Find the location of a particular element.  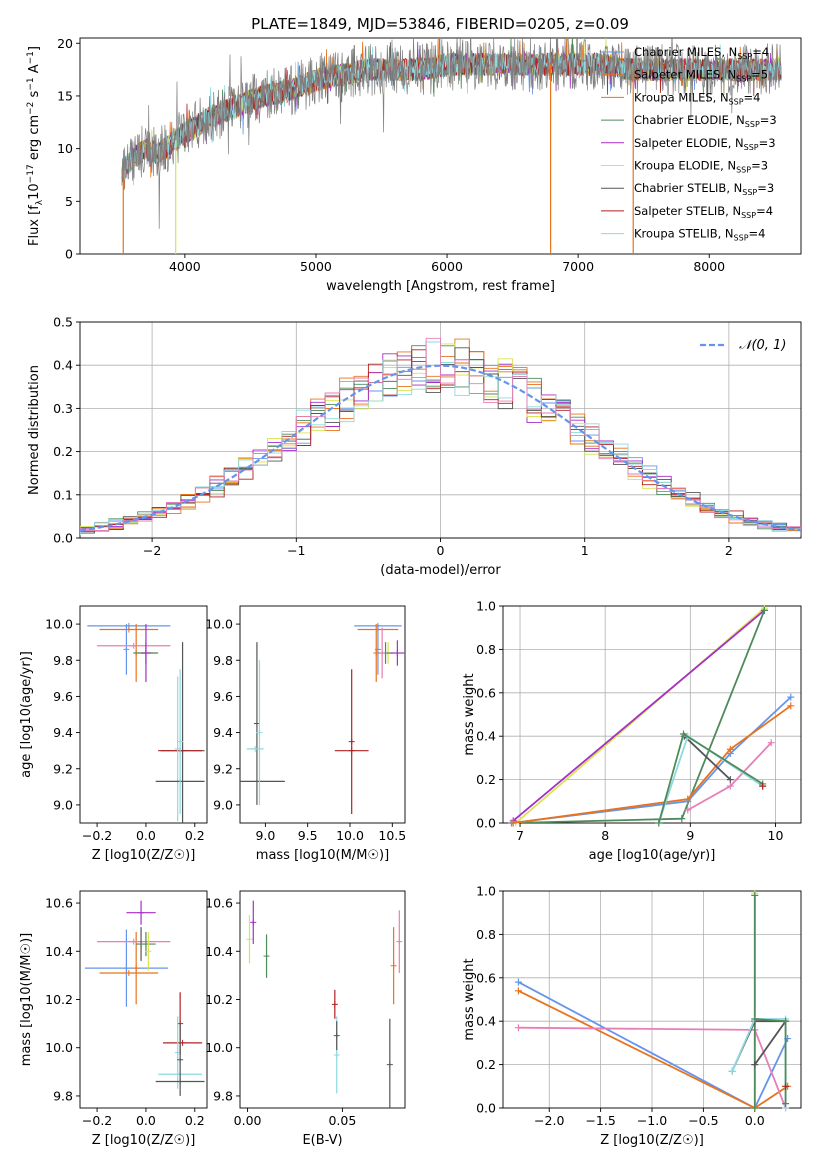

x-tick-label: −0.2 is located at coordinates (97, 1120).